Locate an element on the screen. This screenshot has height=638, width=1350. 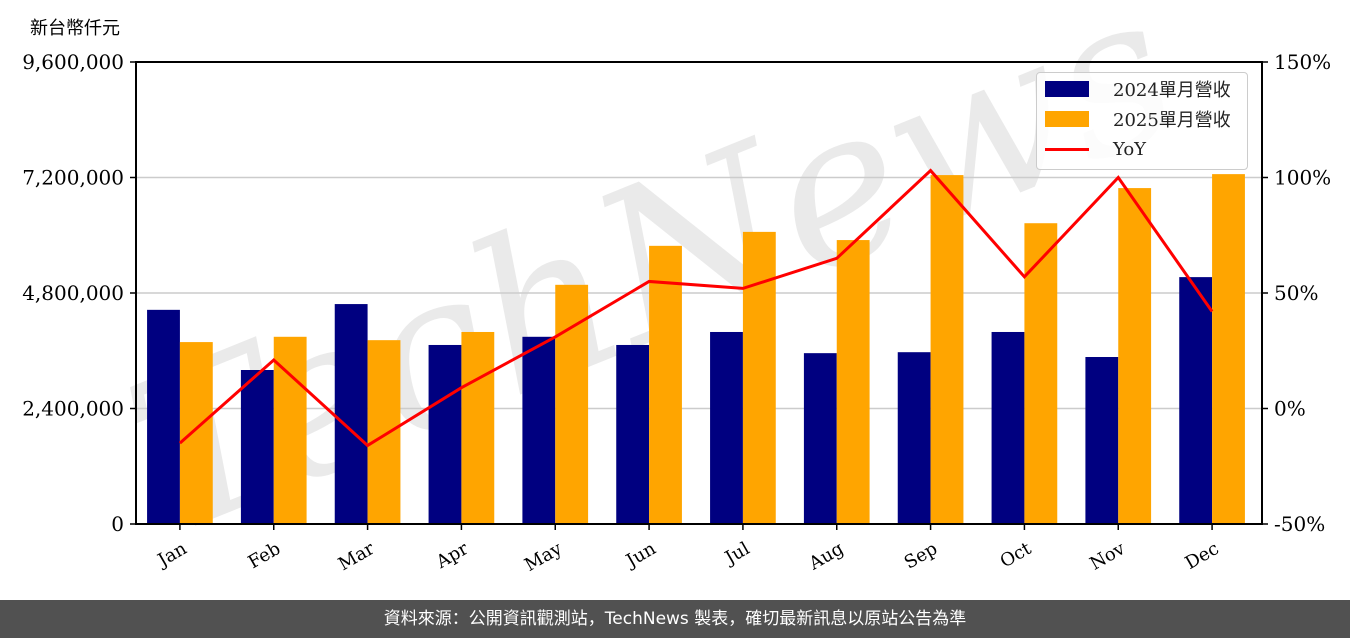
legend-item-2024: 2024單月營收 is located at coordinates (1138, 89).